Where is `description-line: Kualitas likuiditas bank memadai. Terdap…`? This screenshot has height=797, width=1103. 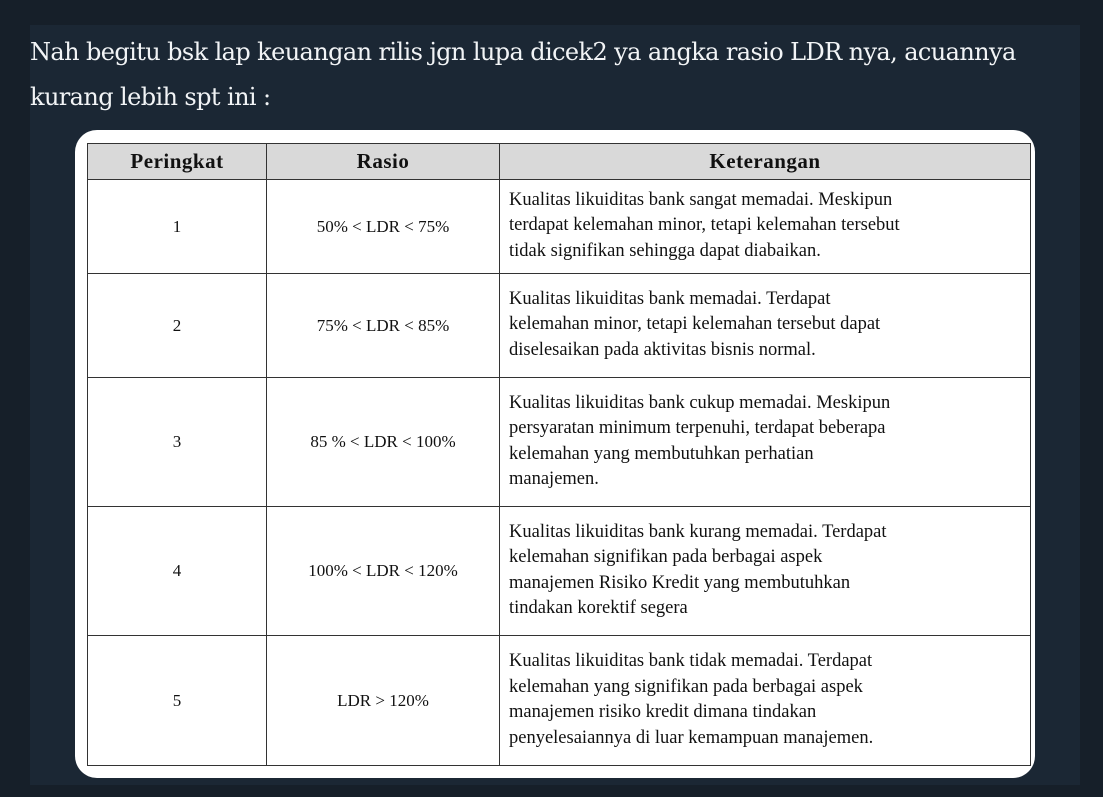 description-line: Kualitas likuiditas bank memadai. Terdap… is located at coordinates (670, 298).